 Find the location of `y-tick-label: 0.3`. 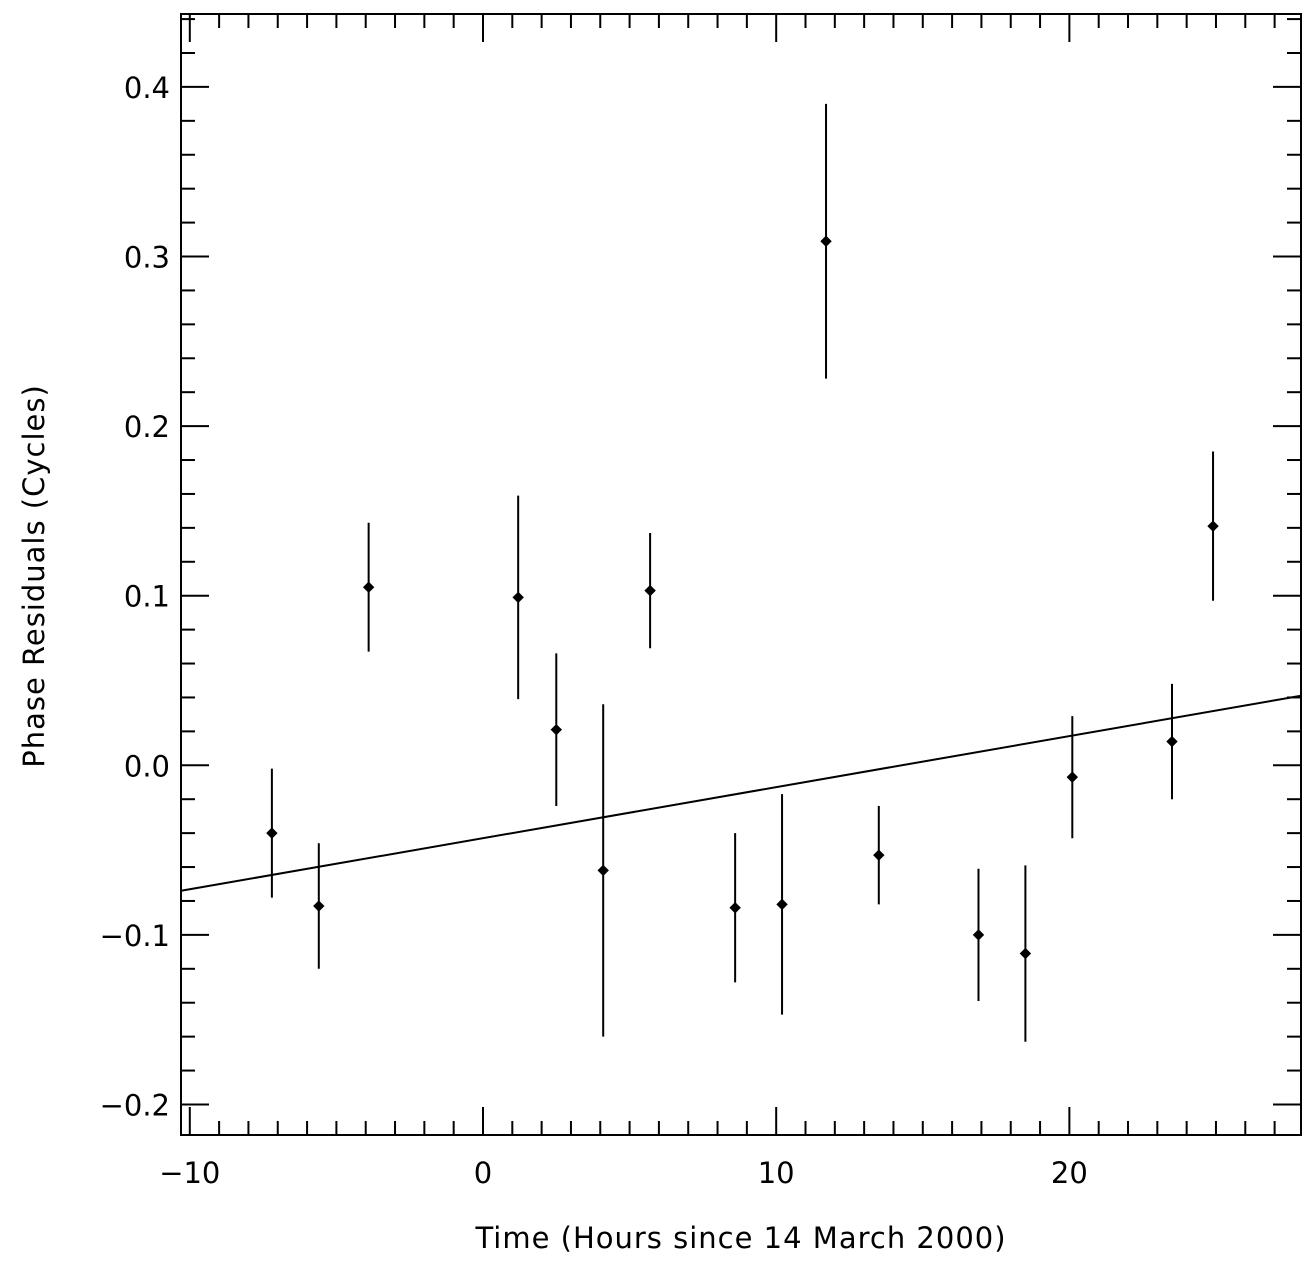

y-tick-label: 0.3 is located at coordinates (147, 258).